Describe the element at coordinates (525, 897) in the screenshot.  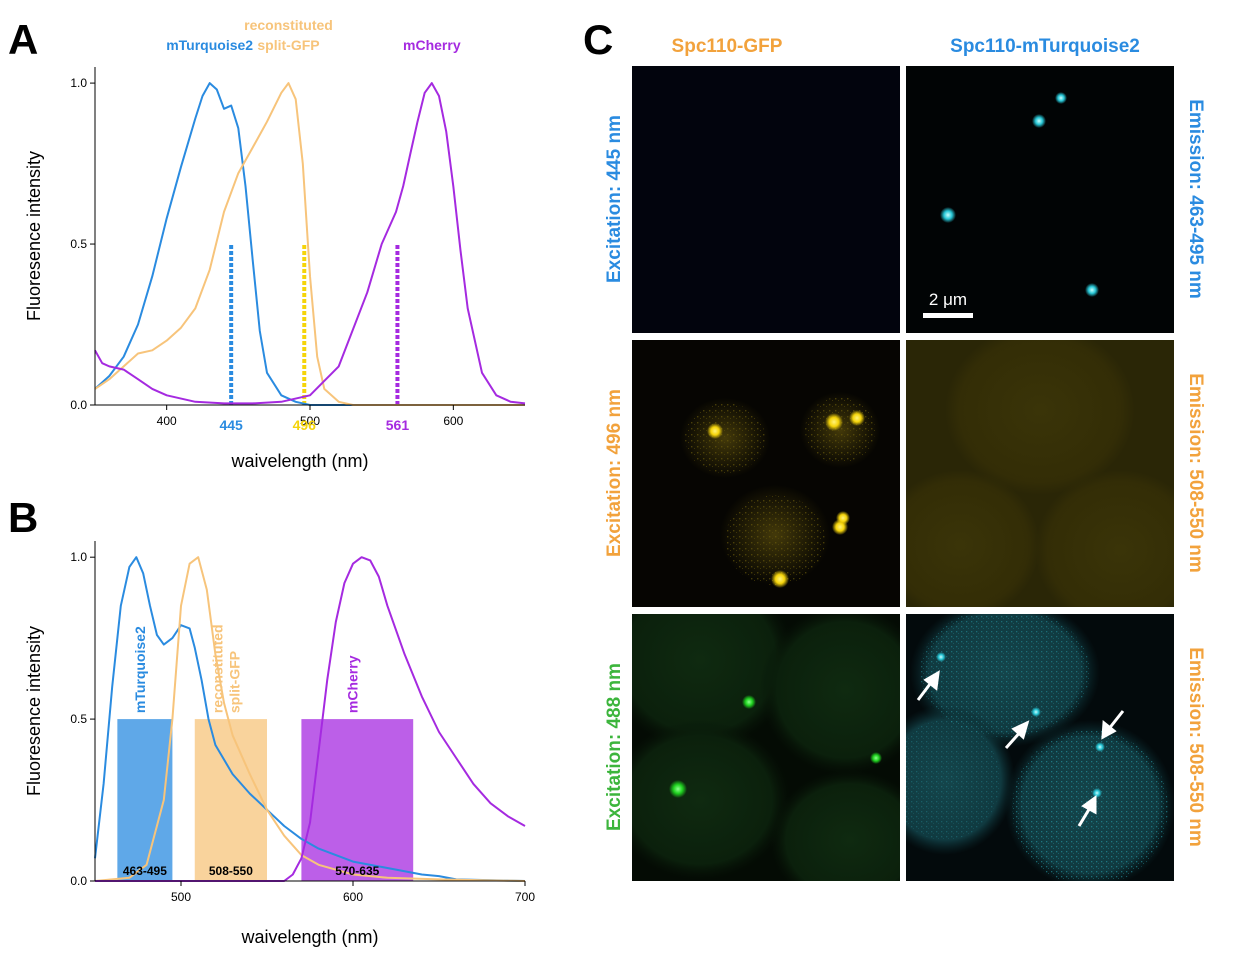
I see `x-tick-label: 700` at that location.